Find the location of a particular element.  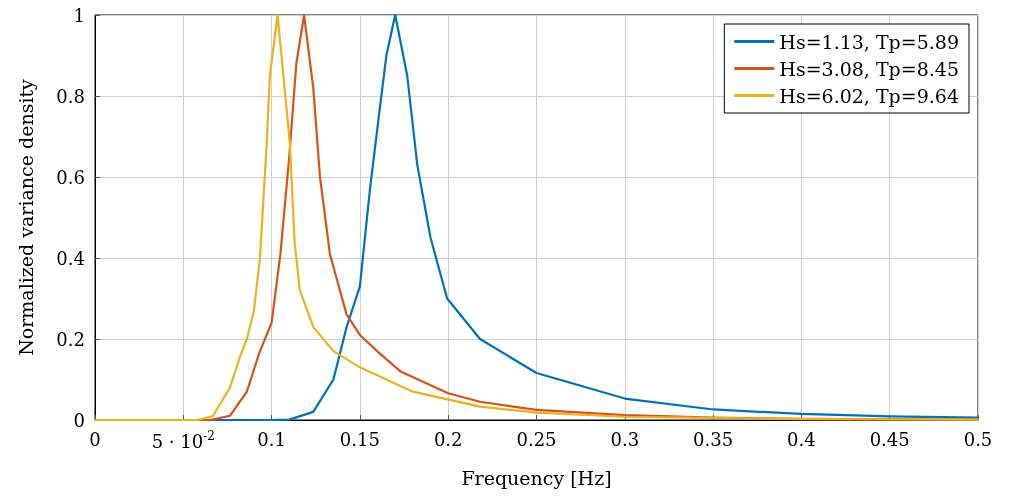

x-tick-label: 0.3 is located at coordinates (625, 439).